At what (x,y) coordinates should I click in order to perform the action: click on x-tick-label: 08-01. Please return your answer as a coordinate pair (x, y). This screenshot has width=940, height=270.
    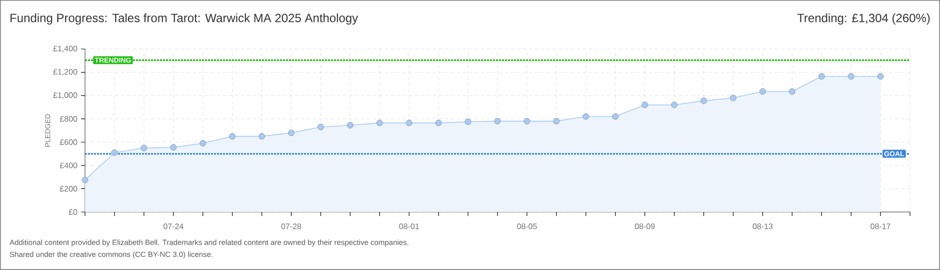
    Looking at the image, I should click on (409, 227).